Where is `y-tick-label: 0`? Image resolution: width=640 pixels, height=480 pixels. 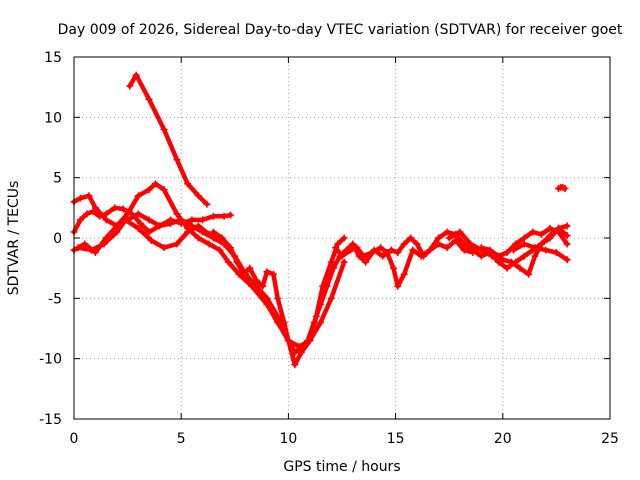 y-tick-label: 0 is located at coordinates (57, 239).